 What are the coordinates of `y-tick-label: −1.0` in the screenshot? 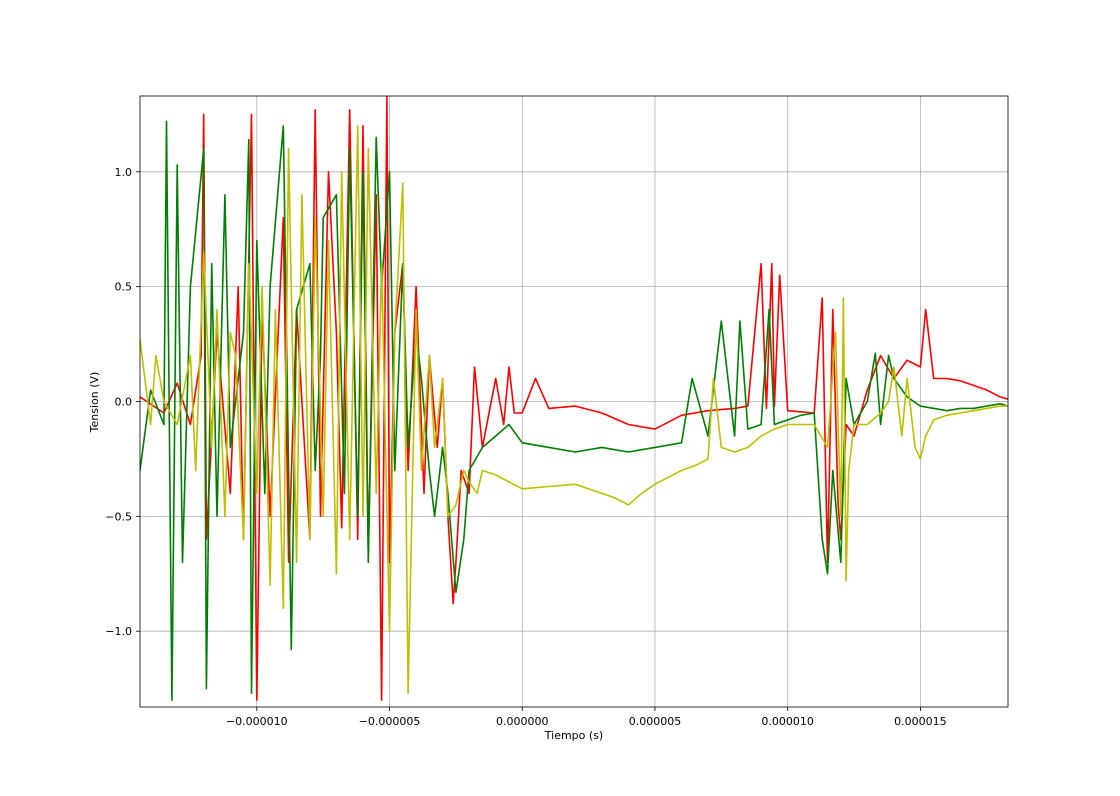 It's located at (118, 631).